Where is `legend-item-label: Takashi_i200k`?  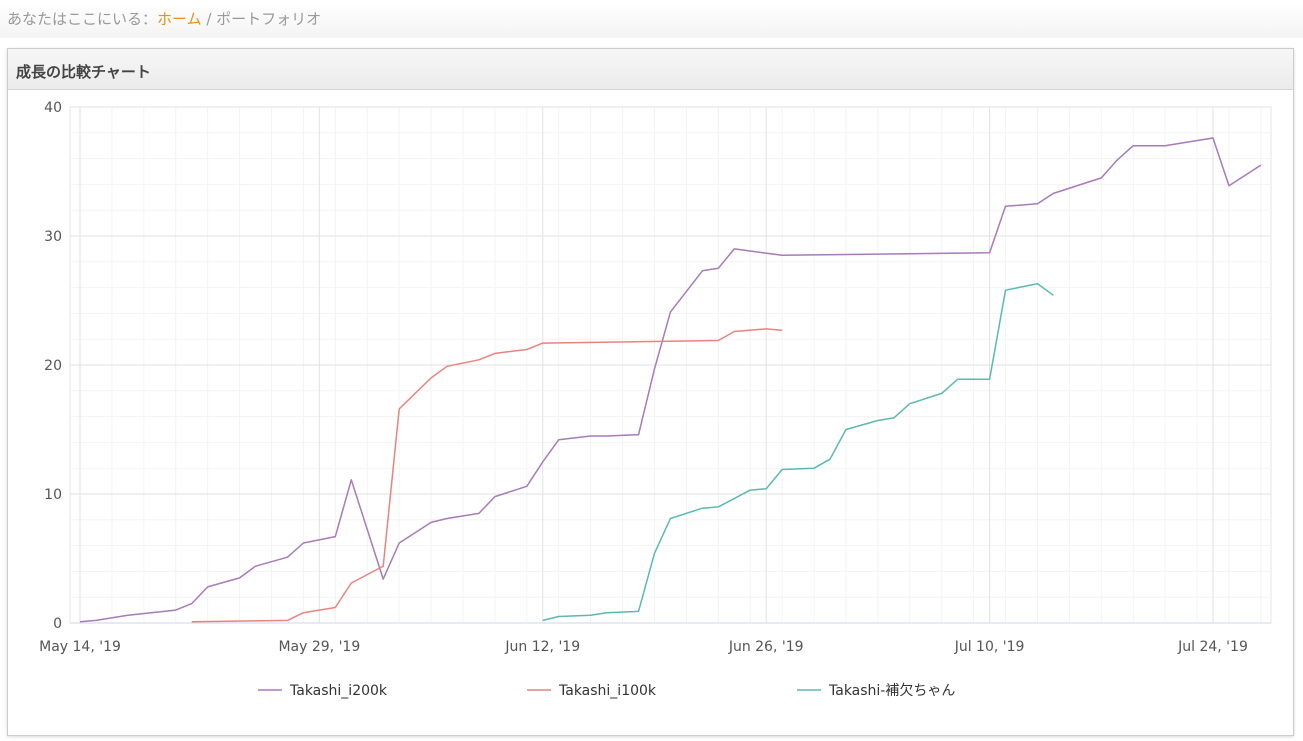 legend-item-label: Takashi_i200k is located at coordinates (338, 691).